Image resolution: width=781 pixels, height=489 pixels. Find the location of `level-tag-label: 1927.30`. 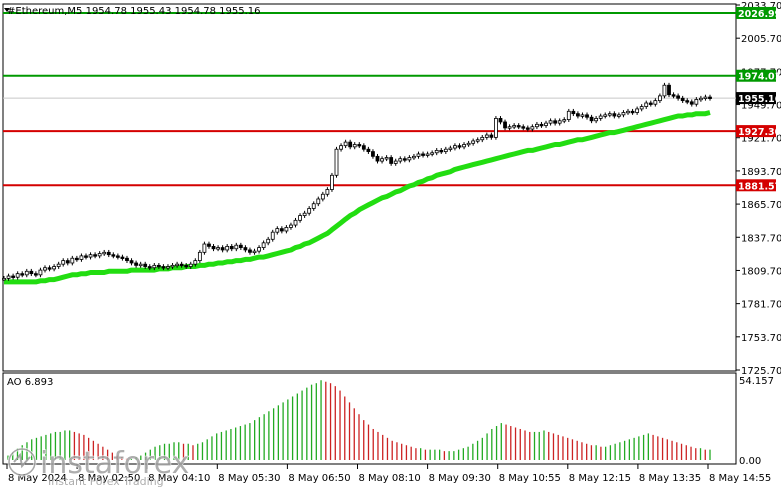

level-tag-label: 1927.30 is located at coordinates (759, 132).